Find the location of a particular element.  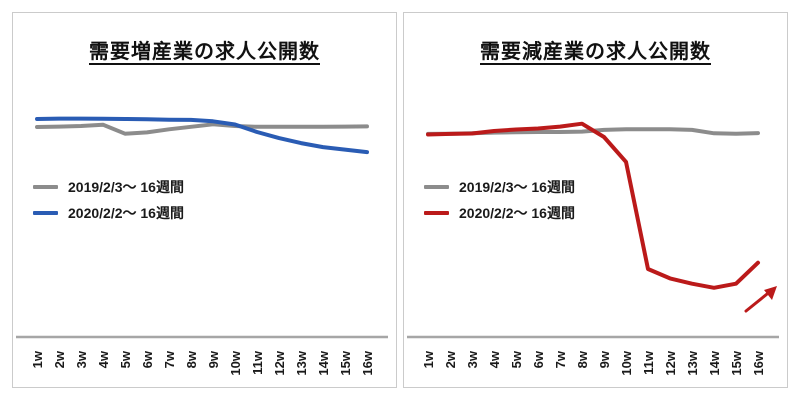

chart-title-demand-increase: 需要増産業の求人公開数 is located at coordinates (204, 52).